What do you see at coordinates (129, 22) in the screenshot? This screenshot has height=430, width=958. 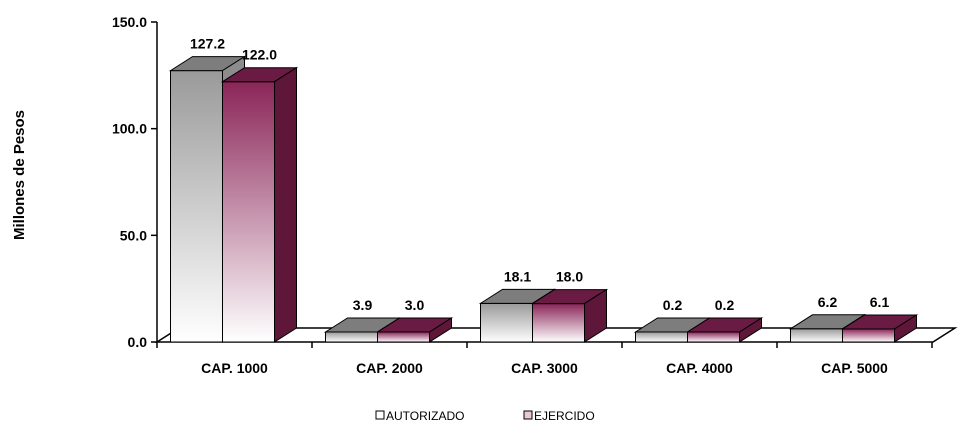 I see `y-tick-label: 150.0` at bounding box center [129, 22].